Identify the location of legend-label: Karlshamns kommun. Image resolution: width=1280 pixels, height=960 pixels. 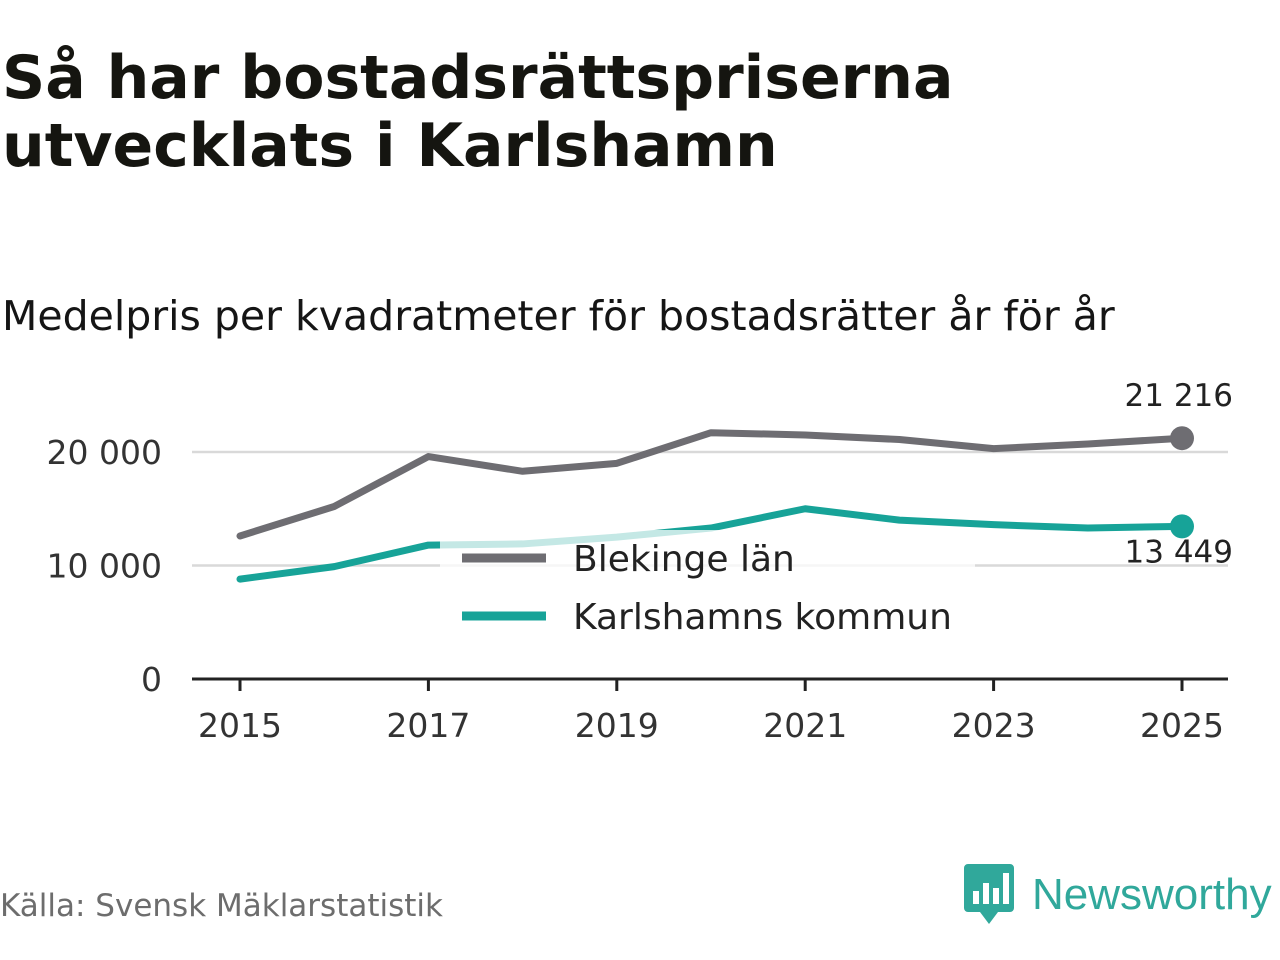
(762, 617).